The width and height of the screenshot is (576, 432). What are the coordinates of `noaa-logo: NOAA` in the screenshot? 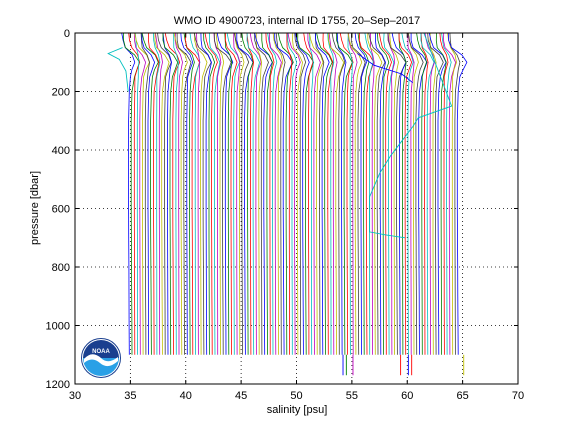 It's located at (101, 358).